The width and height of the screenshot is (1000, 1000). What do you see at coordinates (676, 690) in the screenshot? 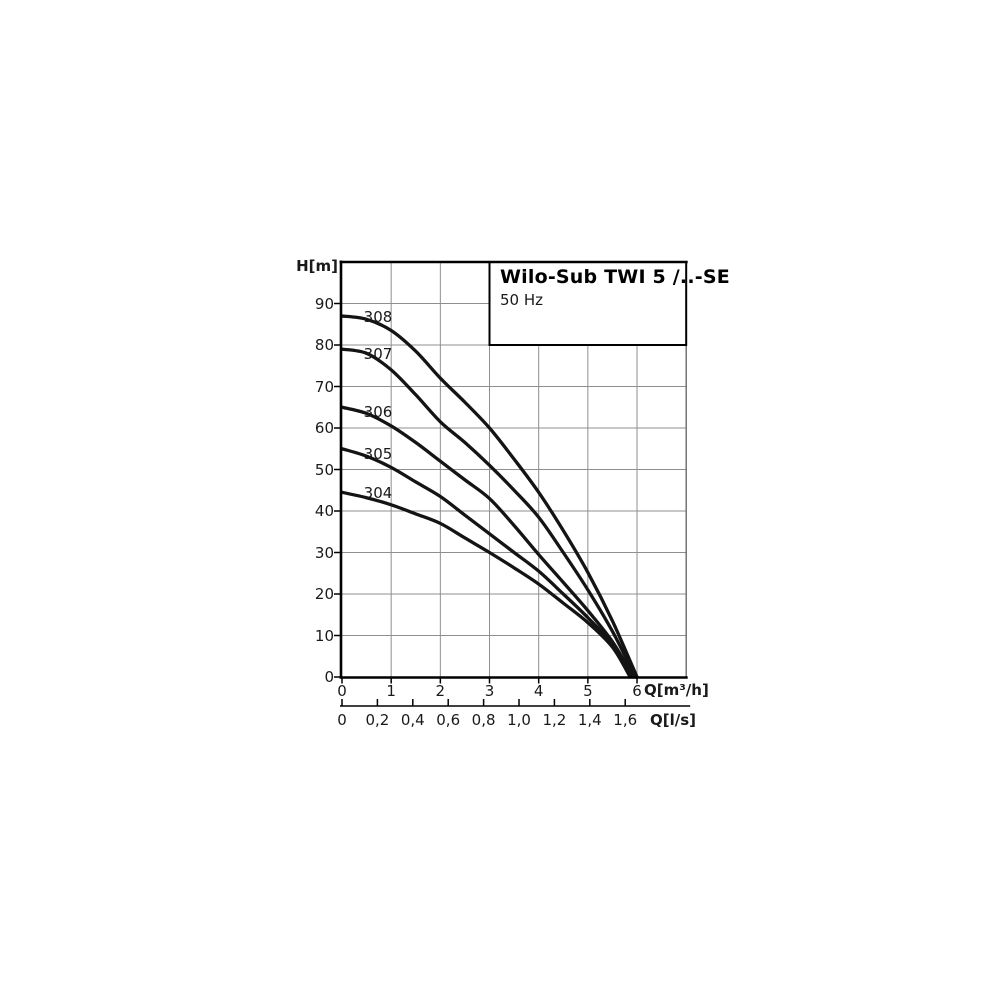
I see `x-axis-primary-title: Q[m³/h]` at bounding box center [676, 690].